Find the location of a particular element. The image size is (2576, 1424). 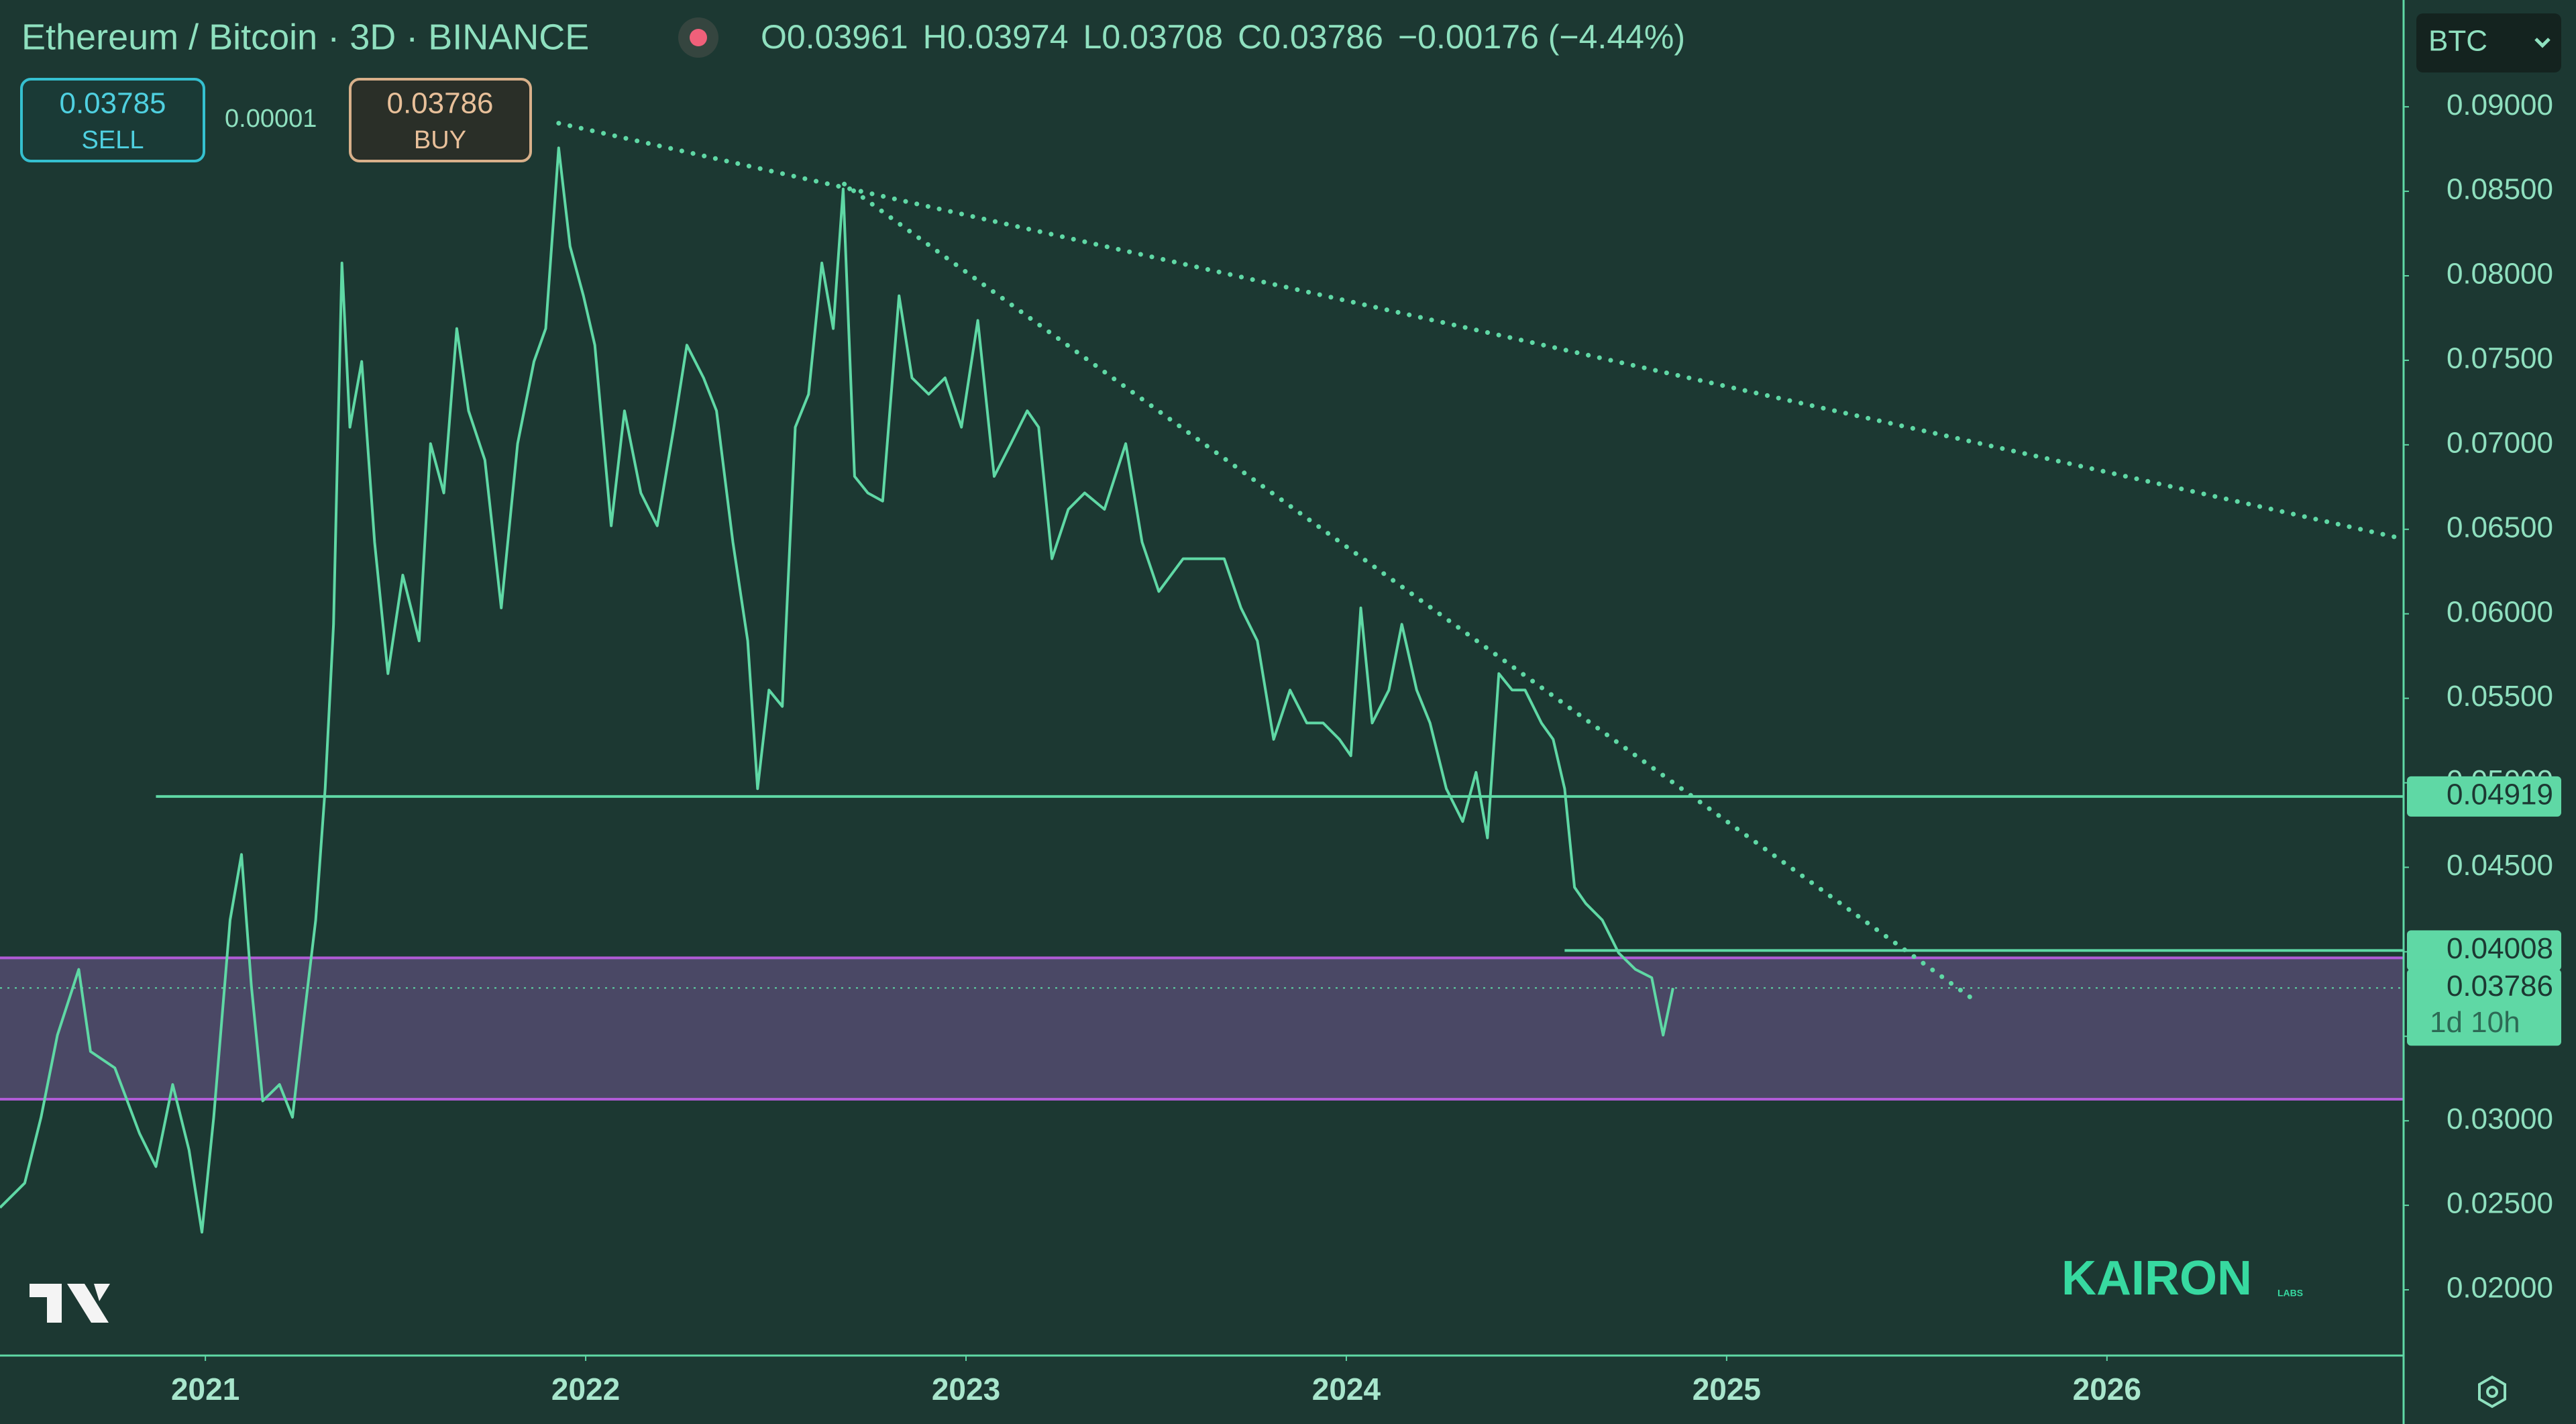

status-dot is located at coordinates (698, 37).